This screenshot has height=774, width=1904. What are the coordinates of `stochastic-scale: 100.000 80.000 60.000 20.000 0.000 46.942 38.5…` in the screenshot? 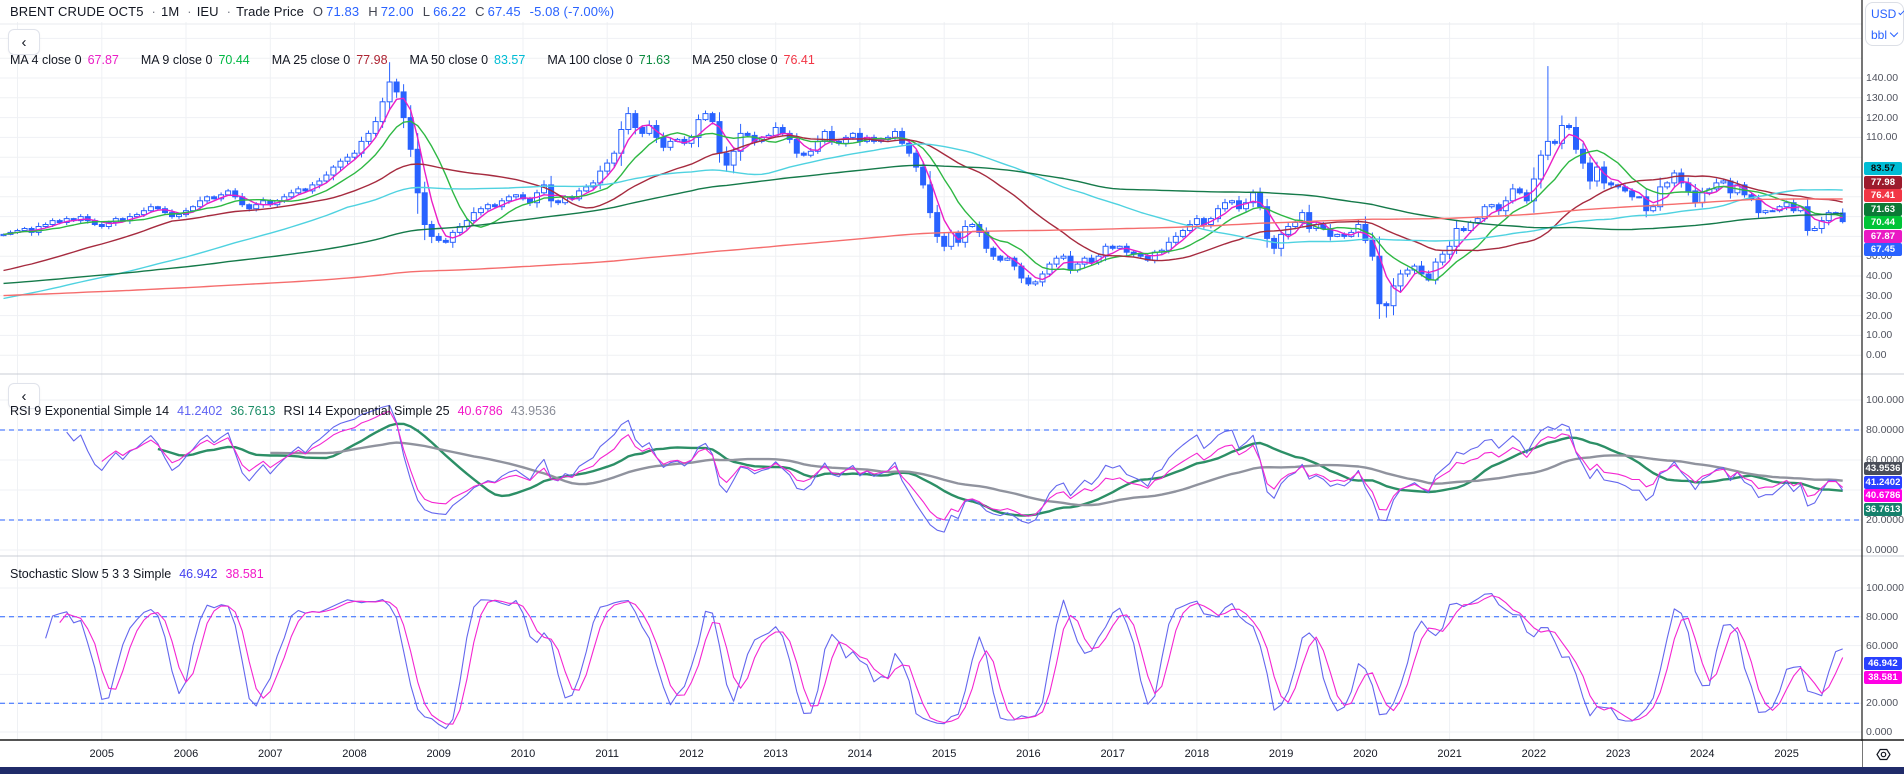 It's located at (1883, 648).